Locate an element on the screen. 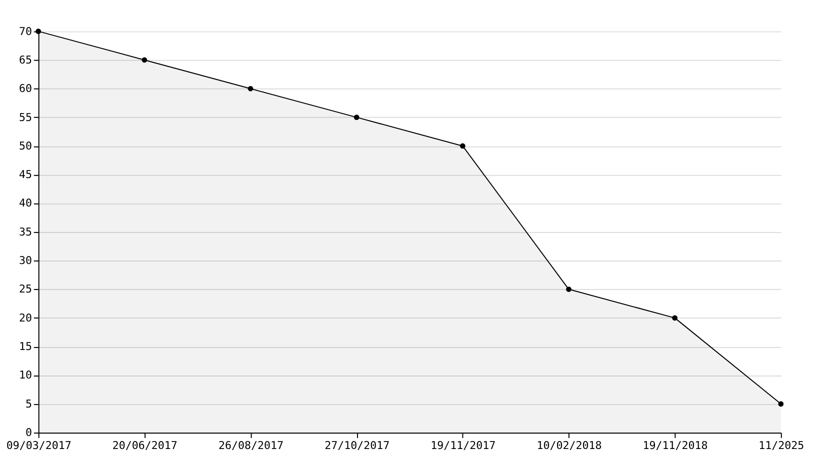 The image size is (834, 468). y-tick-label: 5 is located at coordinates (28, 403).